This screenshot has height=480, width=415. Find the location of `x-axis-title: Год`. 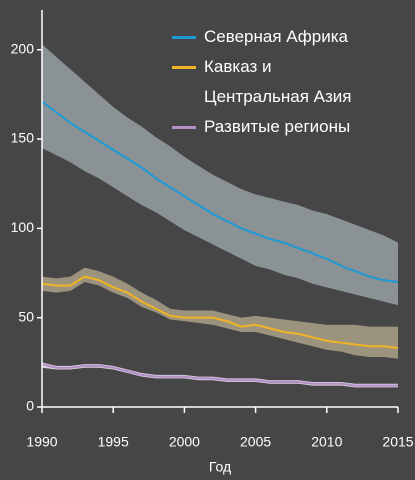

x-axis-title: Год is located at coordinates (220, 467).